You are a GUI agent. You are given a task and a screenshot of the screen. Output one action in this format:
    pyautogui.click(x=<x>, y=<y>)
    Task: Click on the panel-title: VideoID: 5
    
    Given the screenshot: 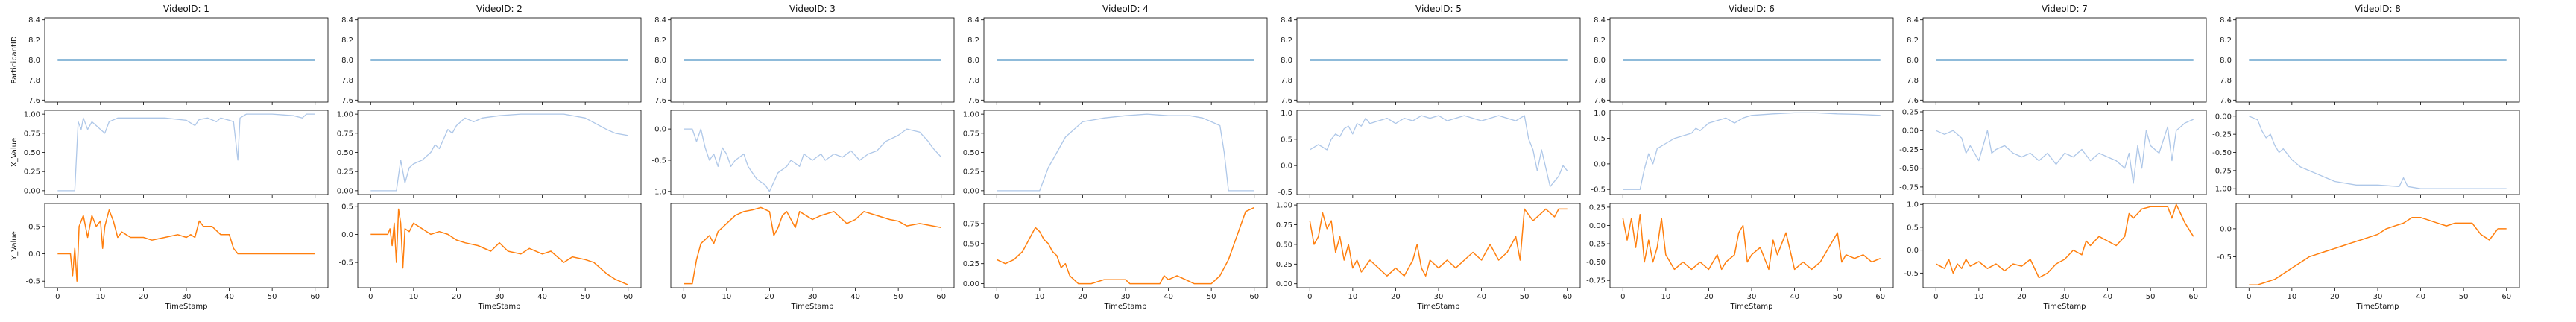 What is the action you would take?
    pyautogui.click(x=1438, y=9)
    